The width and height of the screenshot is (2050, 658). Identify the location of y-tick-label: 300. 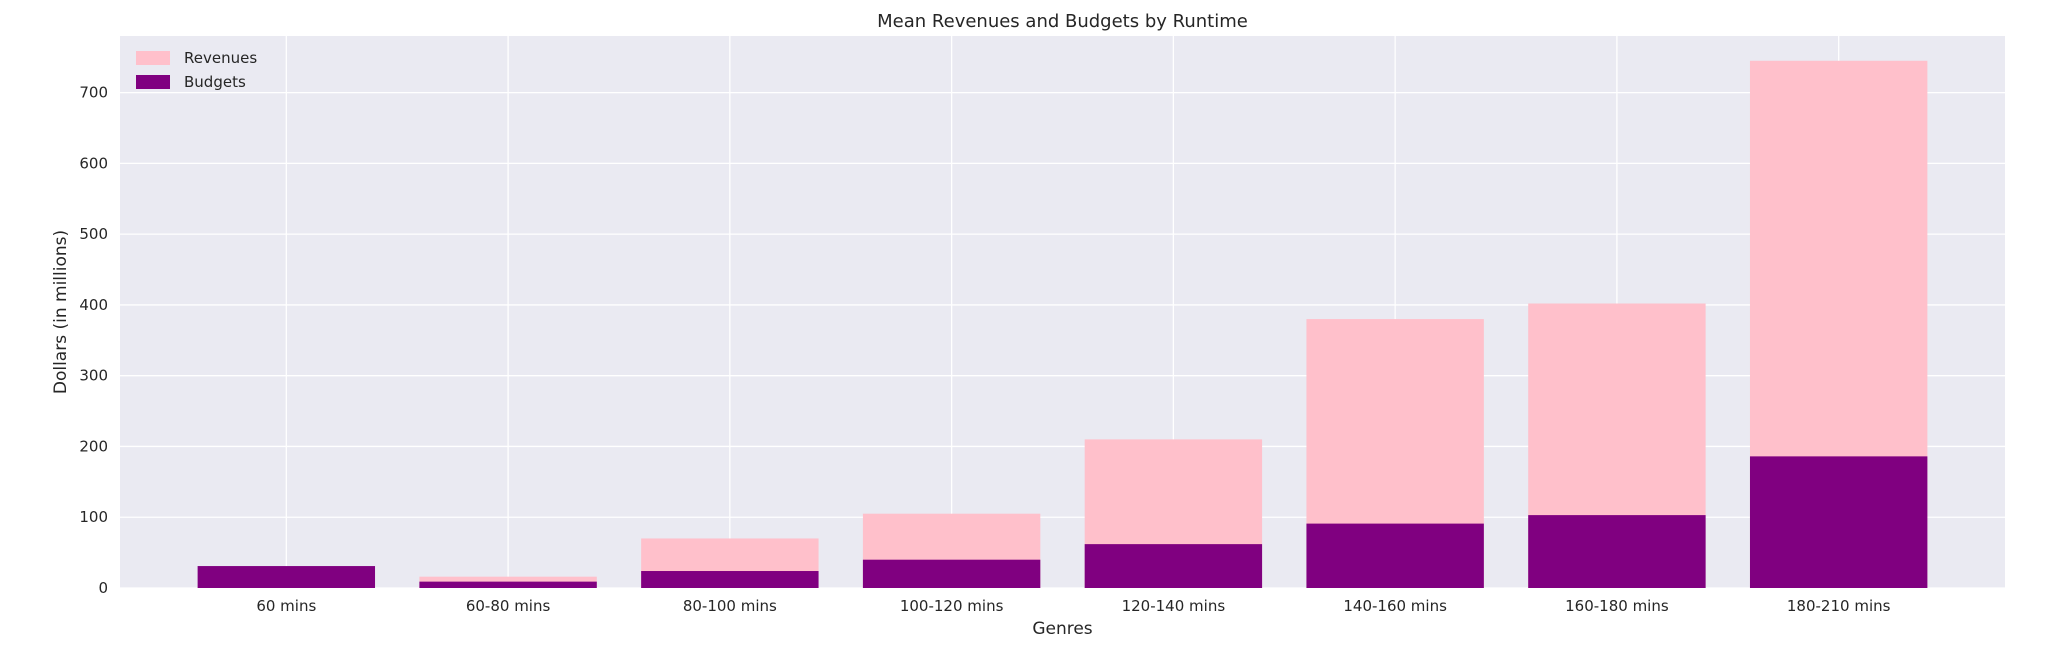
(93, 376).